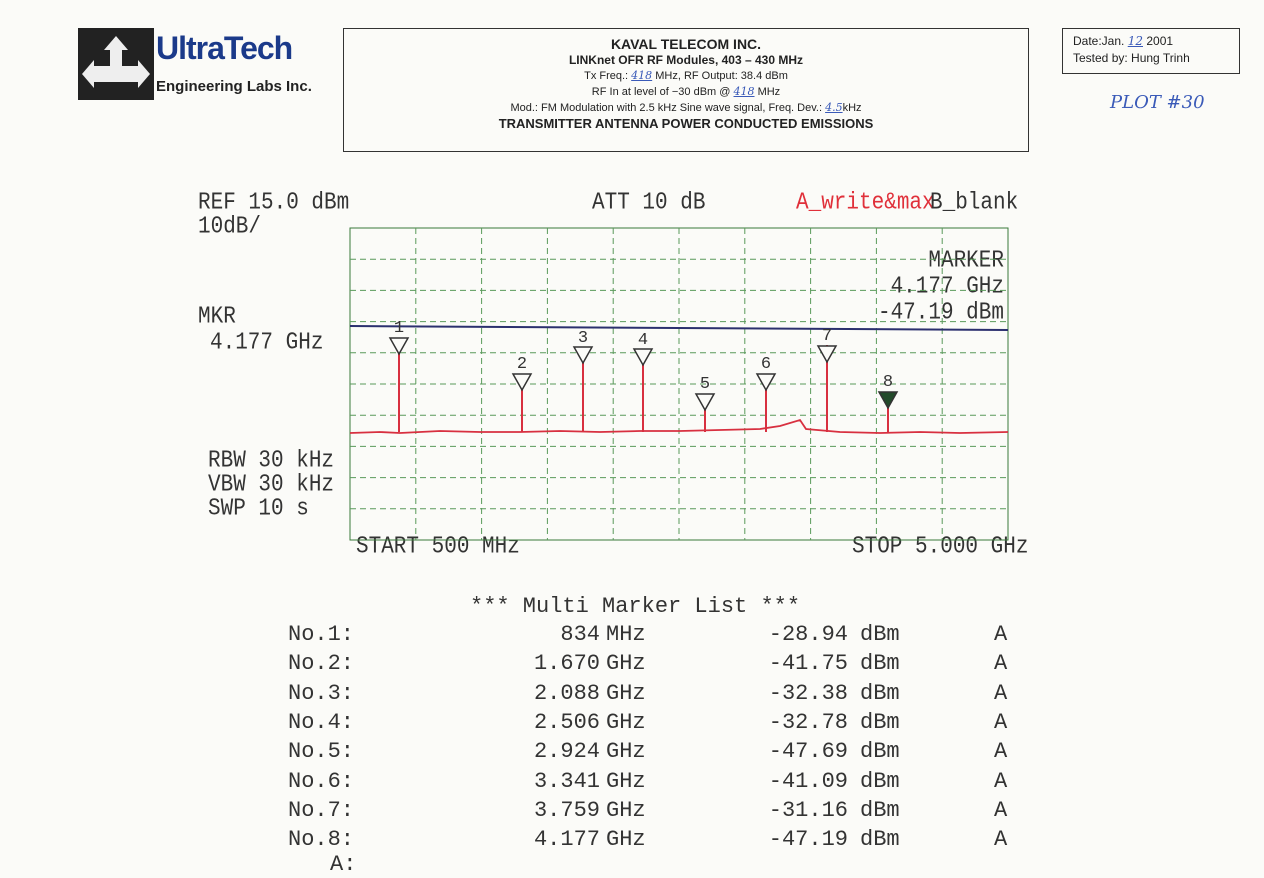 The height and width of the screenshot is (878, 1264). What do you see at coordinates (566, 810) in the screenshot?
I see `frequency: 3.759` at bounding box center [566, 810].